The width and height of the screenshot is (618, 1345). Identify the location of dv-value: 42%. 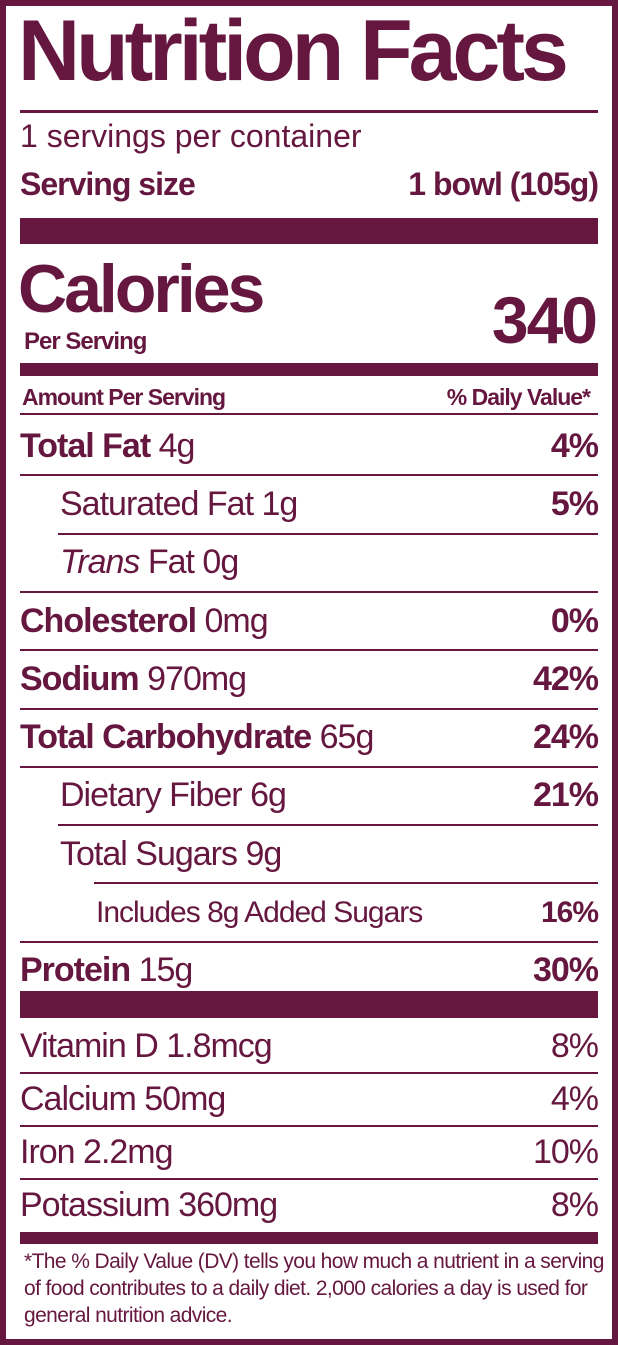
(565, 678).